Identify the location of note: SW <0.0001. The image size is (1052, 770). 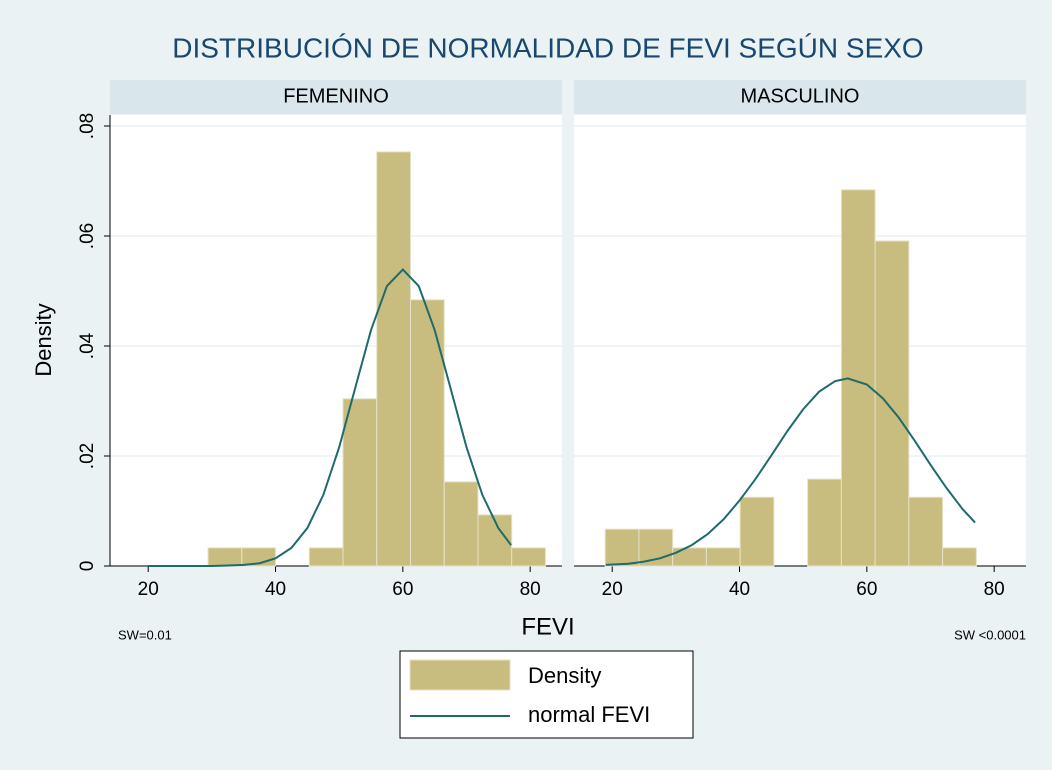
(990, 634).